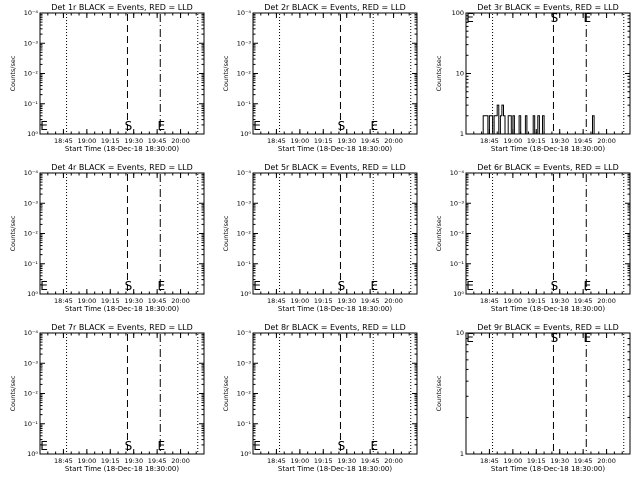  Describe the element at coordinates (335, 327) in the screenshot. I see `chart-title: Det 8r BLACK = Events, RED = LLD` at that location.